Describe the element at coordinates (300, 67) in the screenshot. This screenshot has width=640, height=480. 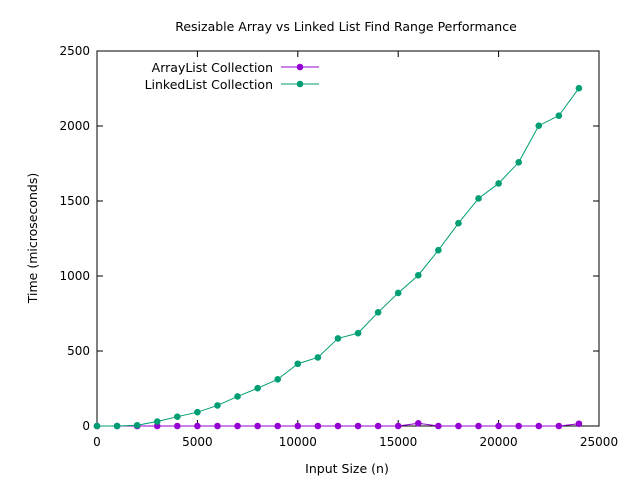
I see `legend-marker-arraylist` at that location.